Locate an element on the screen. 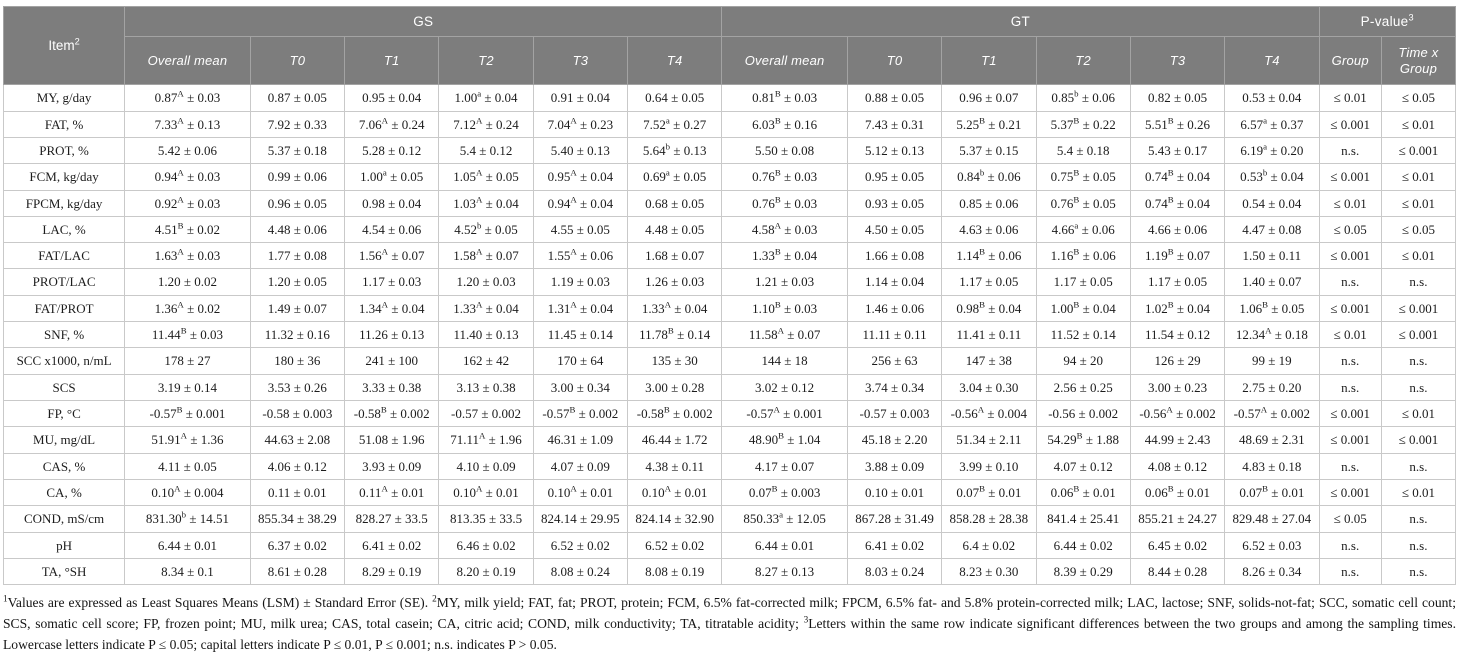  subcol-gs-t4: T4 is located at coordinates (675, 60).